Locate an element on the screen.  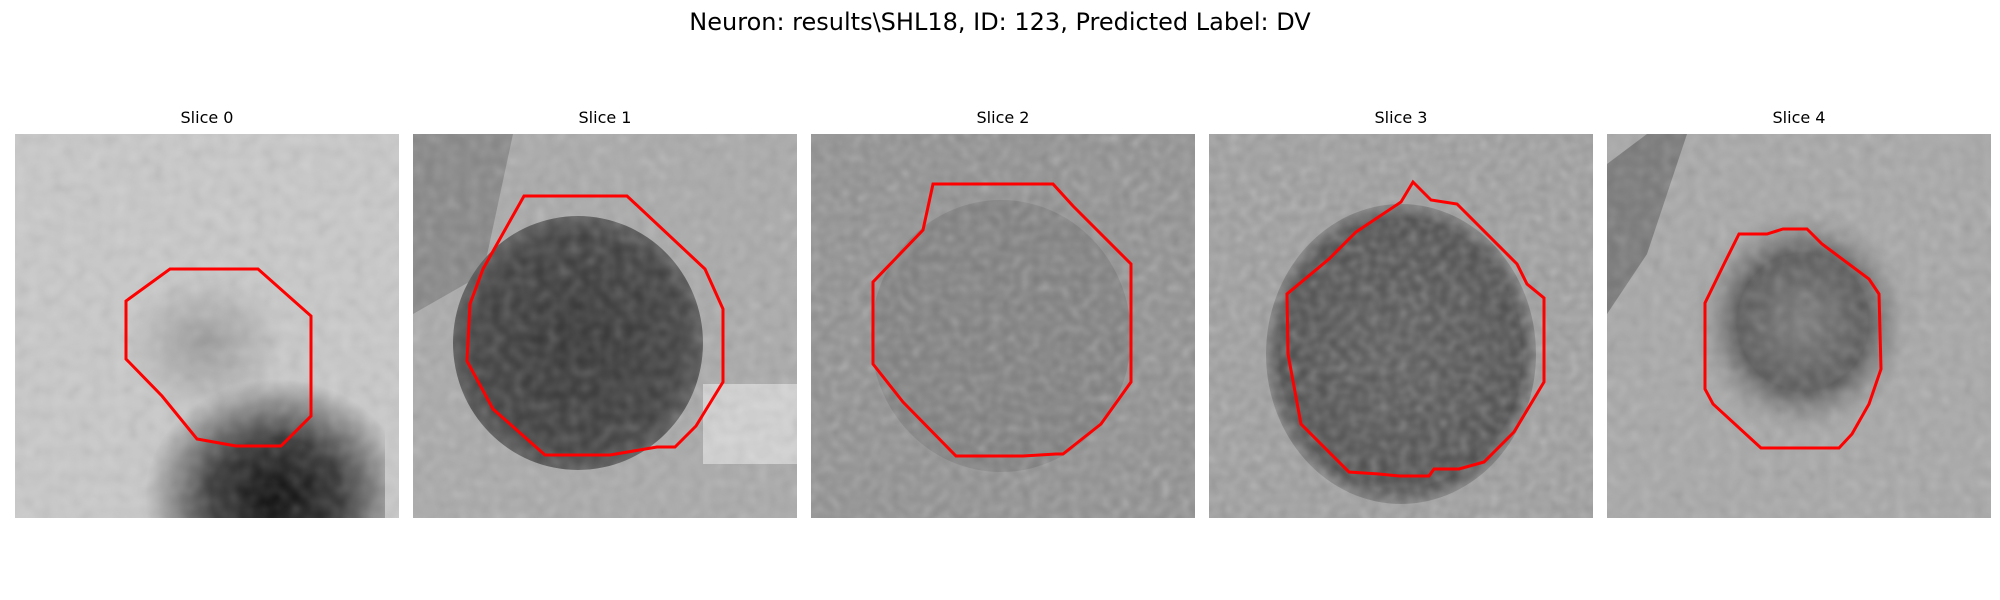
slice-panel-3: Slice 3 is located at coordinates (1401, 314).